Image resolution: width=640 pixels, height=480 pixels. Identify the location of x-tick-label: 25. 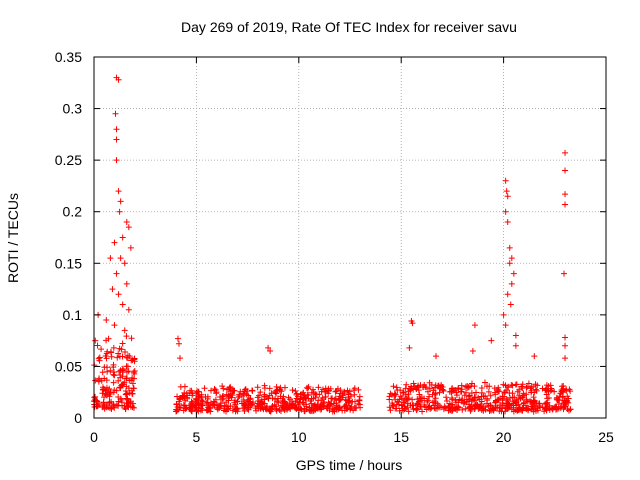
(606, 437).